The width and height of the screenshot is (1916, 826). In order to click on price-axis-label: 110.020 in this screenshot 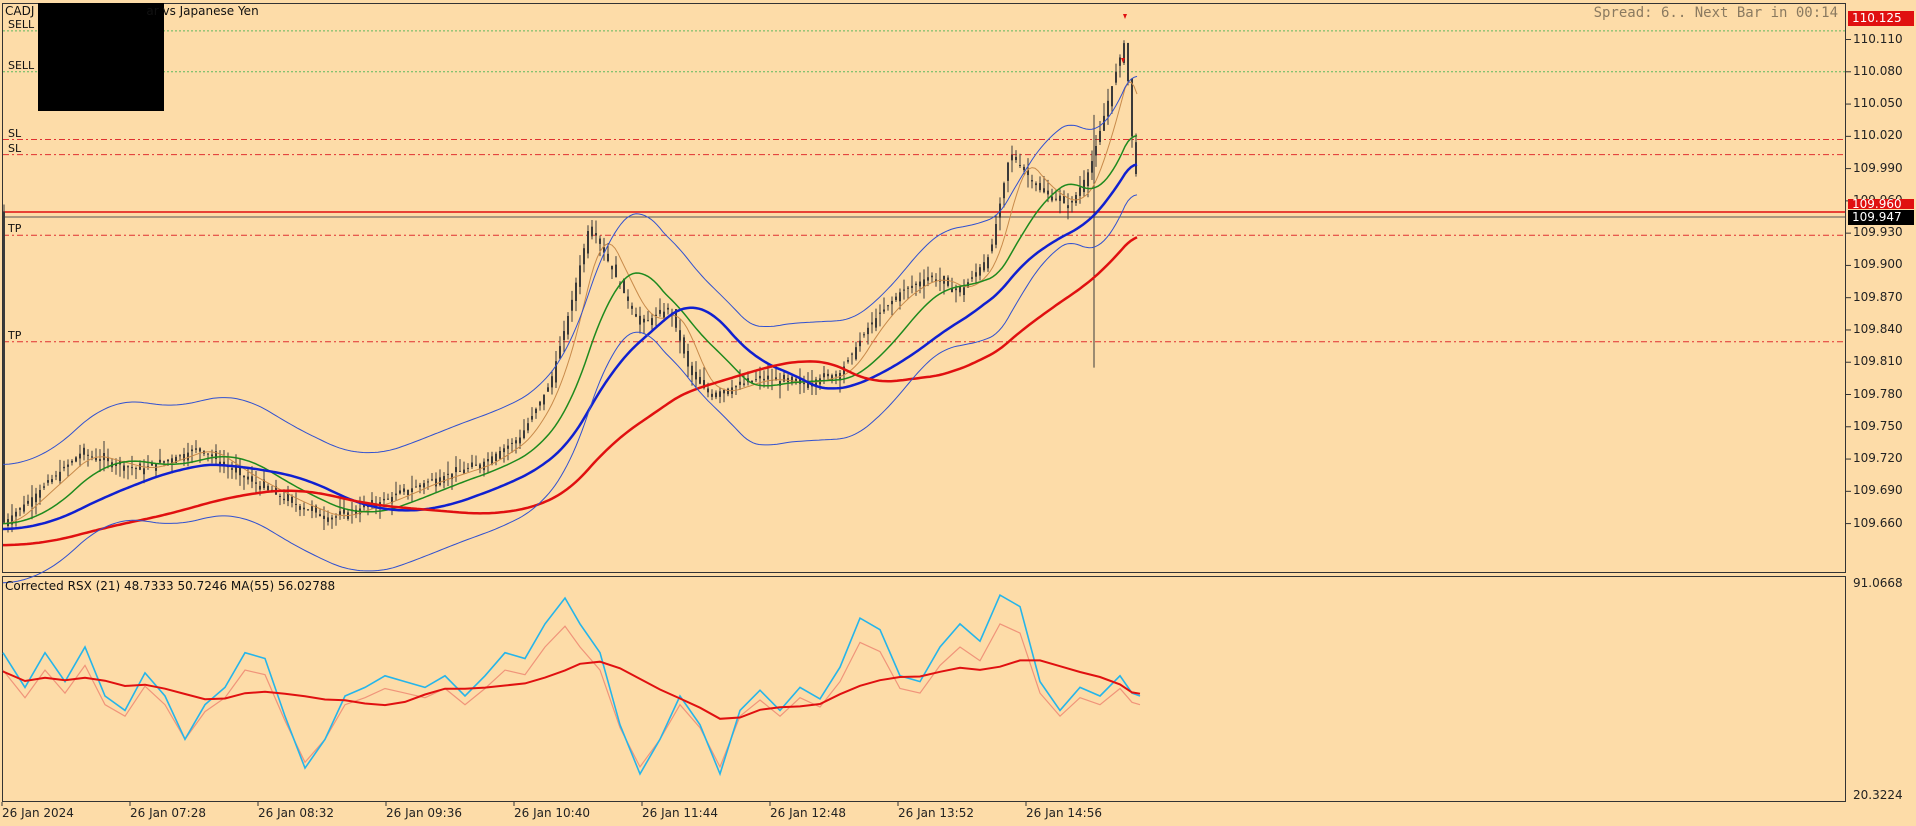, I will do `click(1878, 135)`.